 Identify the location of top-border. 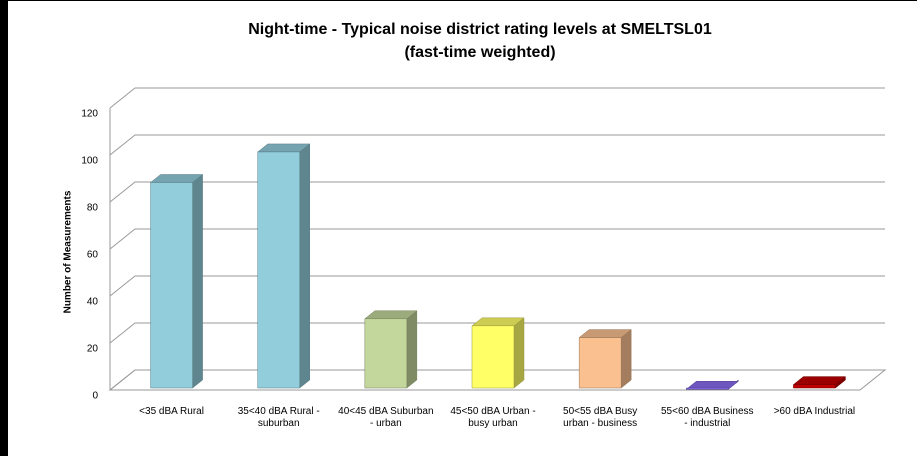
(458, 0).